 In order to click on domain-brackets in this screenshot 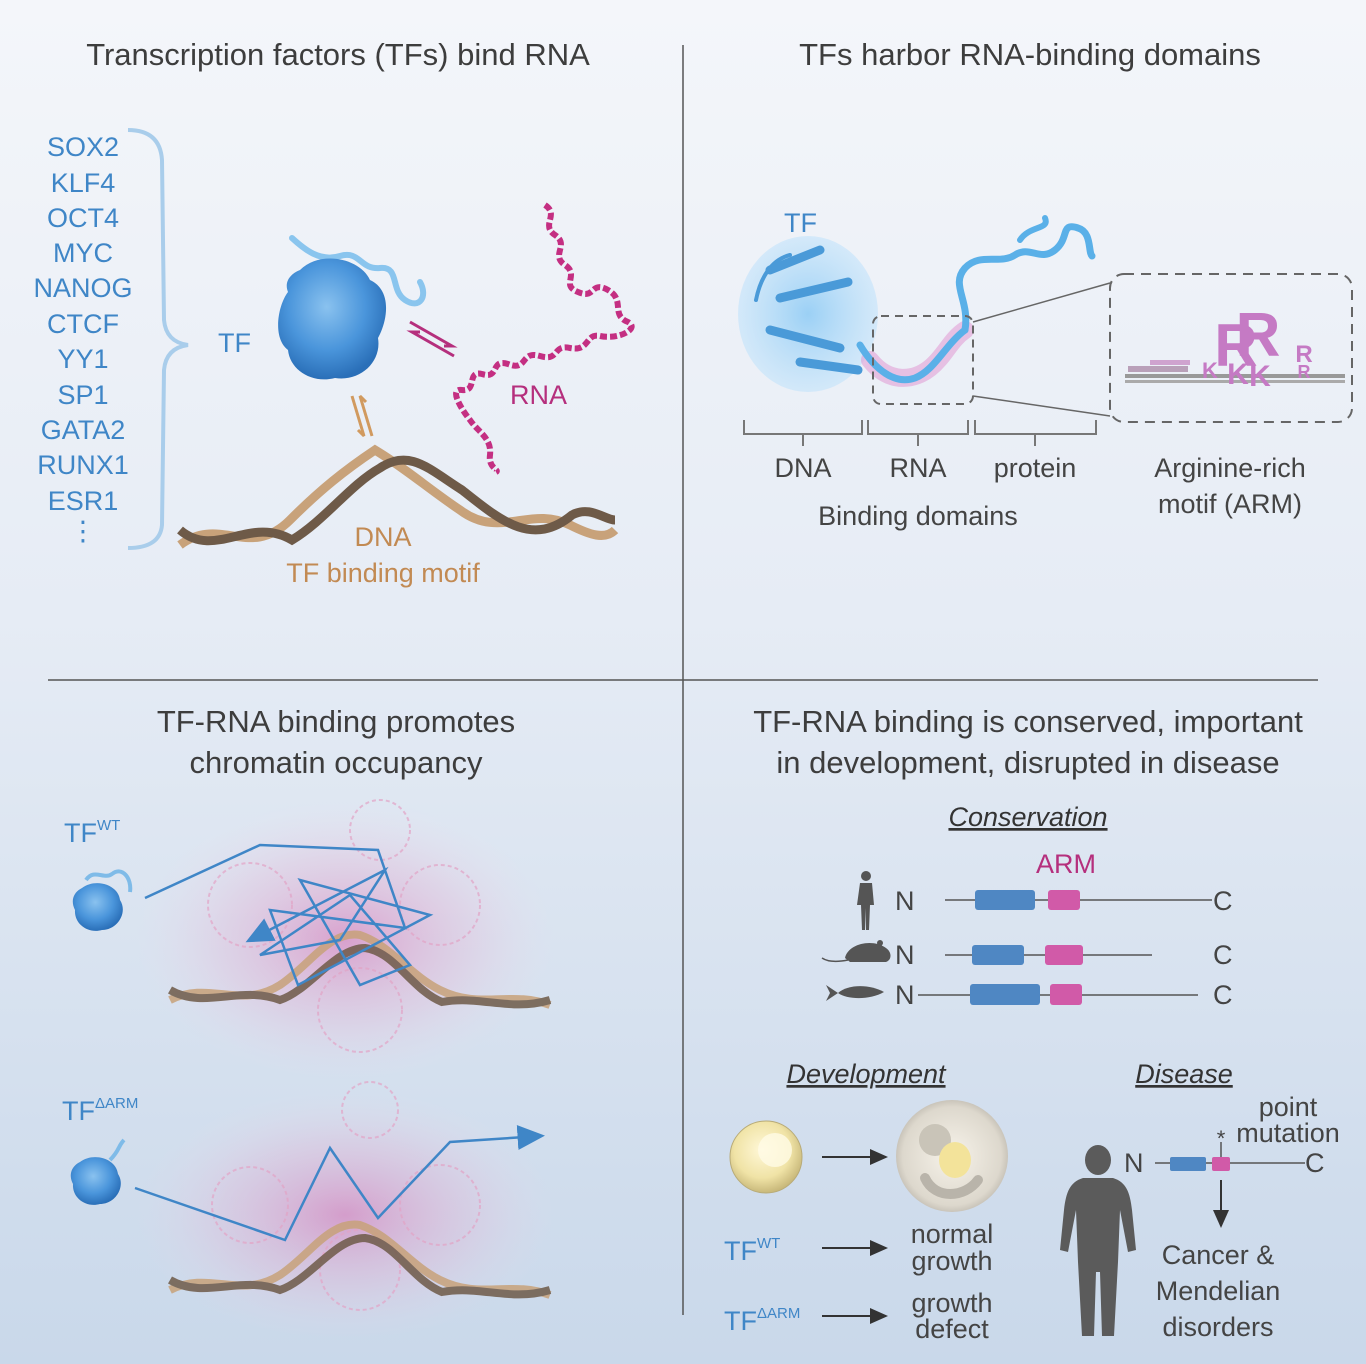, I will do `click(920, 433)`.